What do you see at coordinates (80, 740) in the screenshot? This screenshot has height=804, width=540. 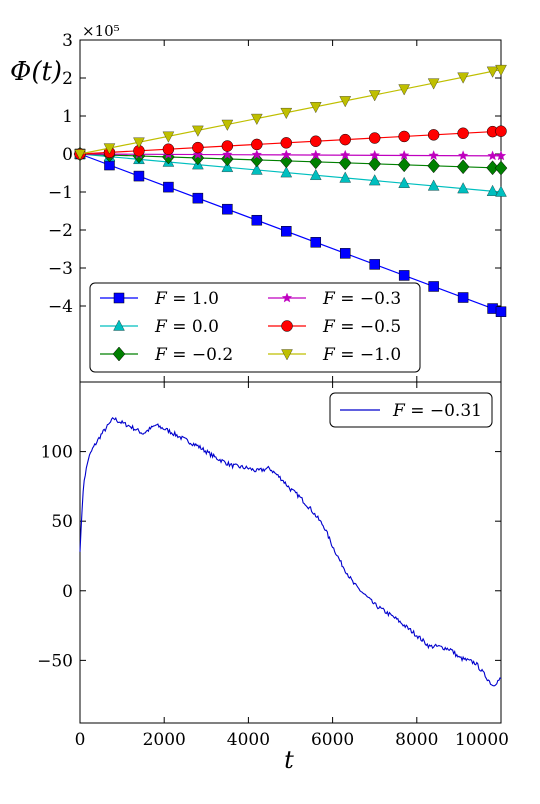 I see `bottom-x-tick-label: 0` at bounding box center [80, 740].